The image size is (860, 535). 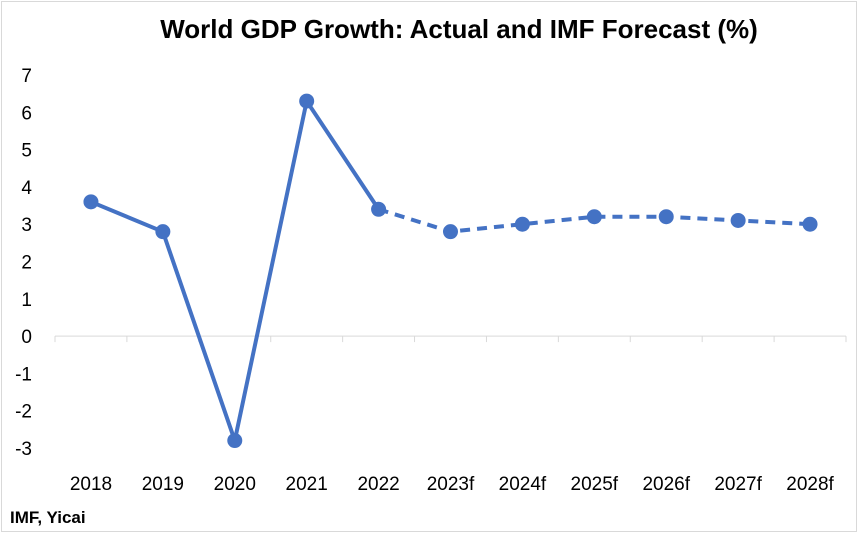 What do you see at coordinates (595, 484) in the screenshot?
I see `x-tick-label: 2025f` at bounding box center [595, 484].